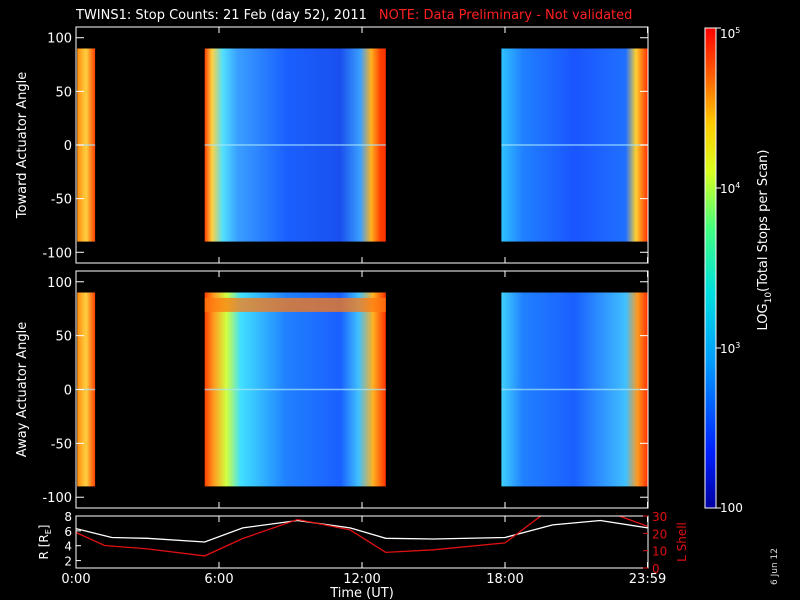  Describe the element at coordinates (361, 593) in the screenshot. I see `x-axis-label: Time (UT)` at that location.